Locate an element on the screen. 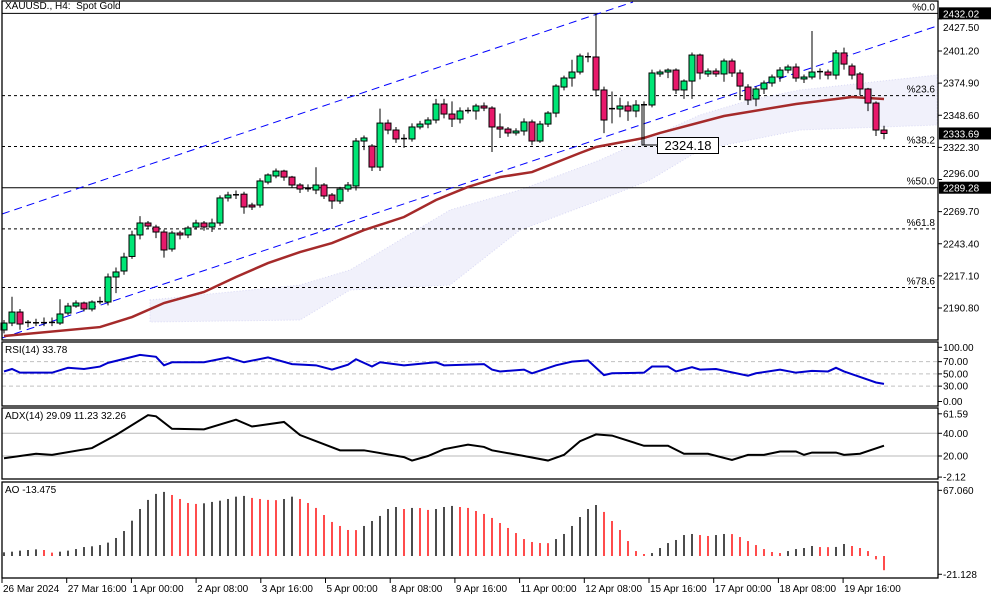 Image resolution: width=1000 pixels, height=600 pixels. adx-panel is located at coordinates (470, 438).